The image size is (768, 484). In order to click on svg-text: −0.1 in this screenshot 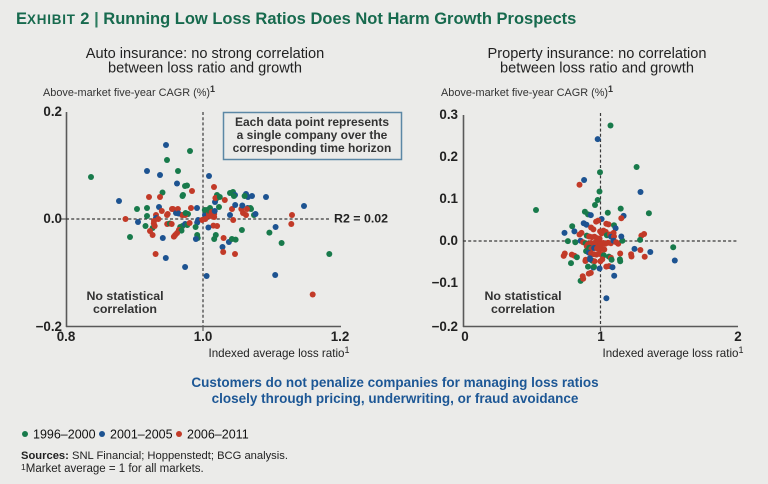, I will do `click(445, 282)`.